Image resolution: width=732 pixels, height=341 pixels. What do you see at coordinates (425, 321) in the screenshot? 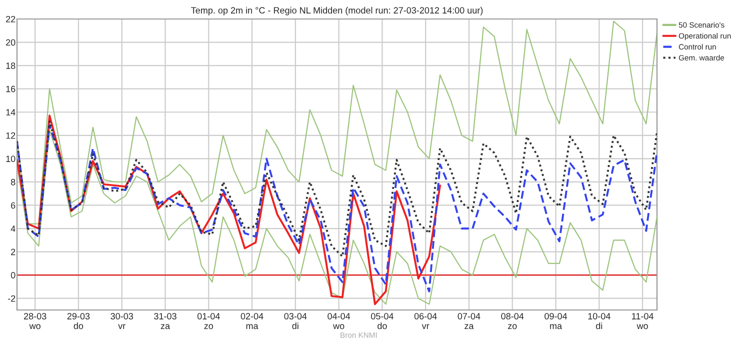
I see `x-tick-label: 06-04 vr` at bounding box center [425, 321].